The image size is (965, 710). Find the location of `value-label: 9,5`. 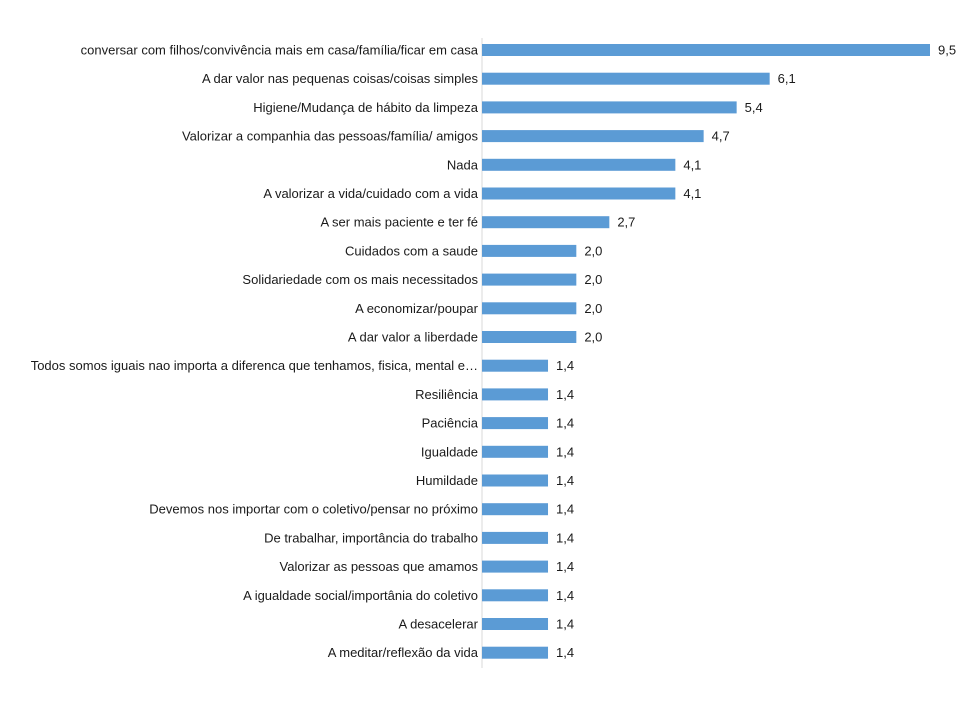

value-label: 9,5 is located at coordinates (947, 50).